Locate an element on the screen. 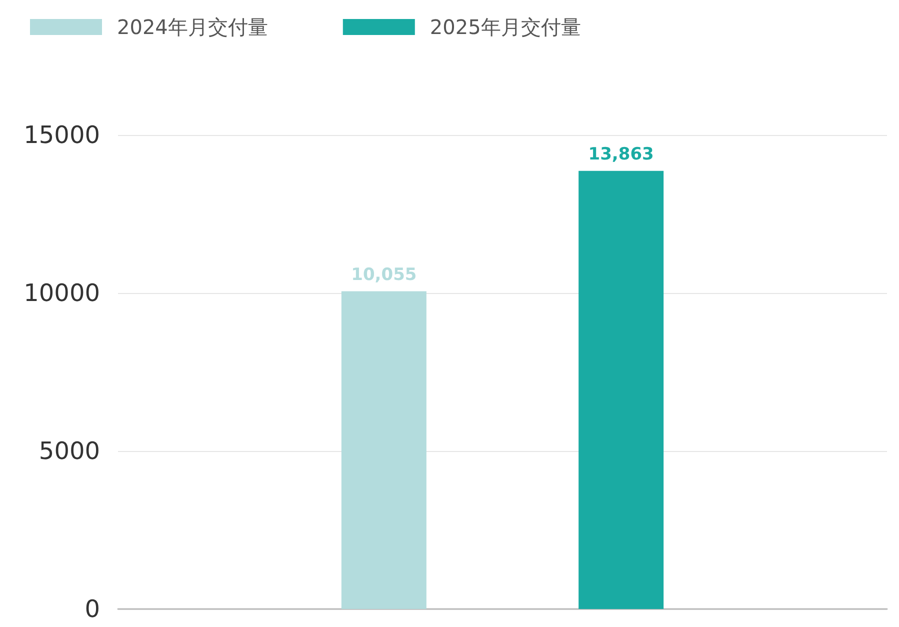 Image resolution: width=899 pixels, height=627 pixels. y-tick-label: 0 is located at coordinates (92, 609).